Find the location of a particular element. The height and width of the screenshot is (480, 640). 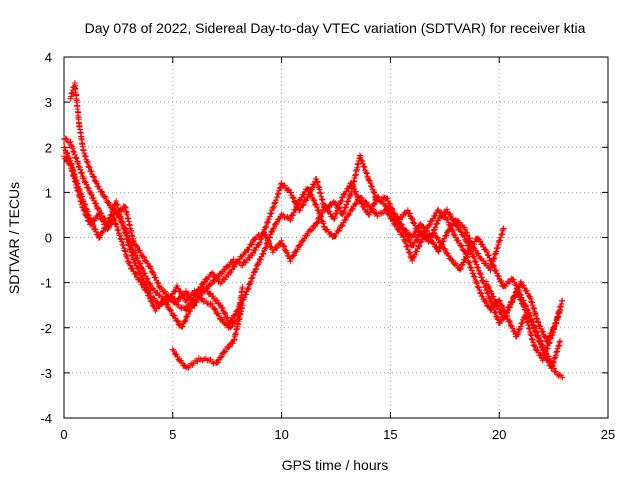

y-tick-label: 3 is located at coordinates (48, 102).